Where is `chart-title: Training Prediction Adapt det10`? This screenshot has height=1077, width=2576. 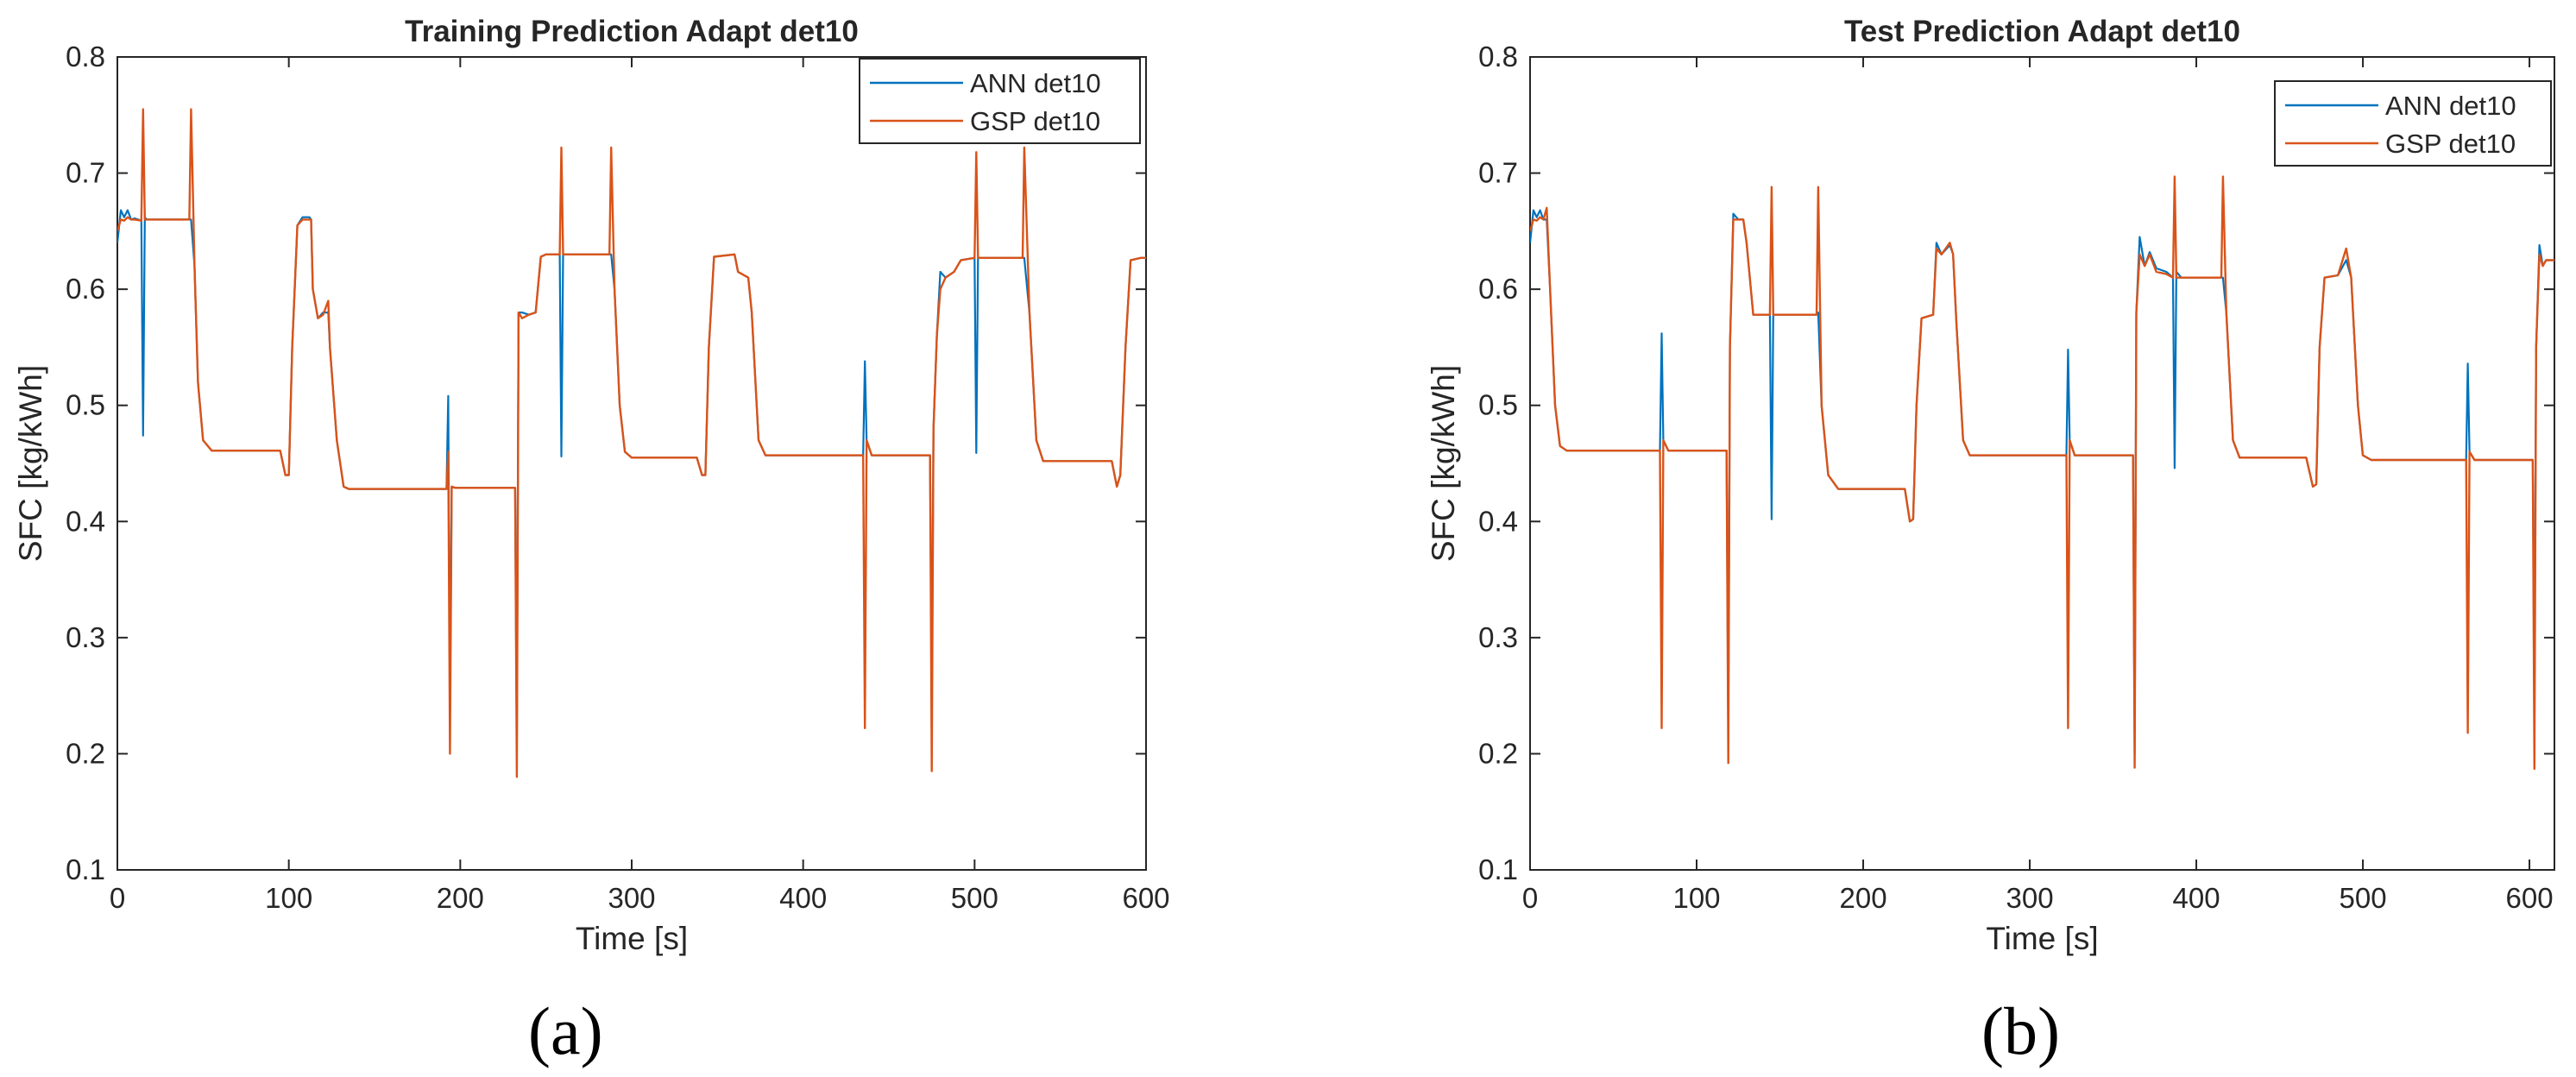 chart-title: Training Prediction Adapt det10 is located at coordinates (632, 32).